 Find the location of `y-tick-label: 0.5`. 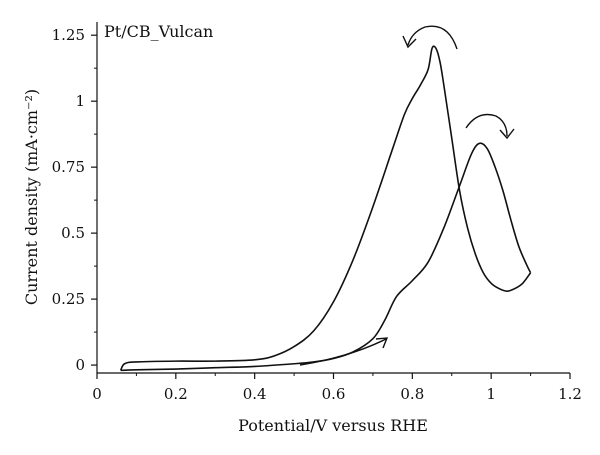

y-tick-label: 0.5 is located at coordinates (73, 233).